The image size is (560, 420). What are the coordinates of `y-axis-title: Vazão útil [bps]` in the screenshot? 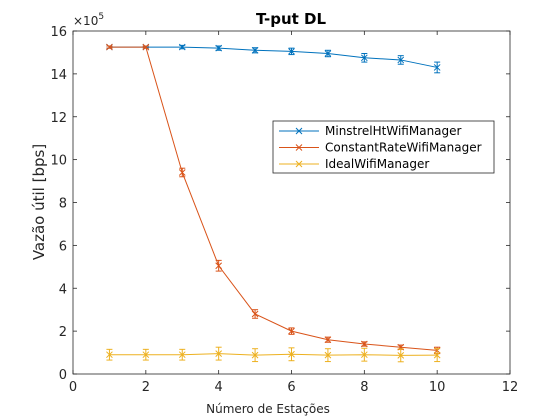 It's located at (39, 202).